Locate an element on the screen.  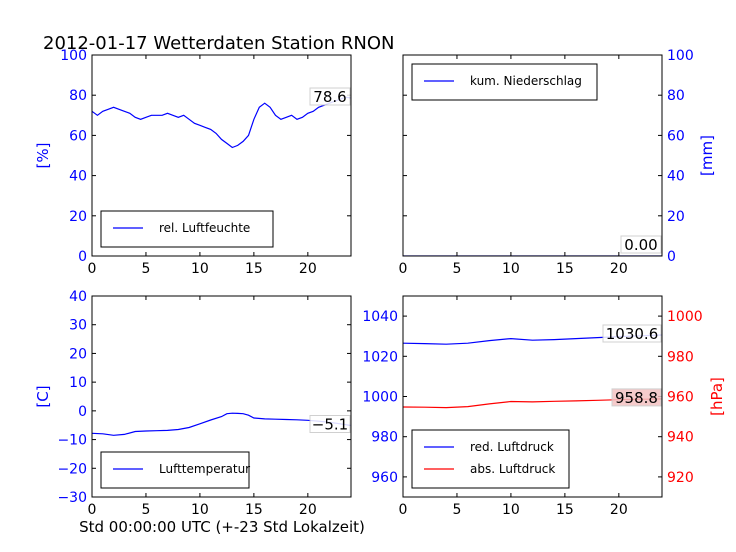
y-tick-label: 1000 is located at coordinates (380, 398).